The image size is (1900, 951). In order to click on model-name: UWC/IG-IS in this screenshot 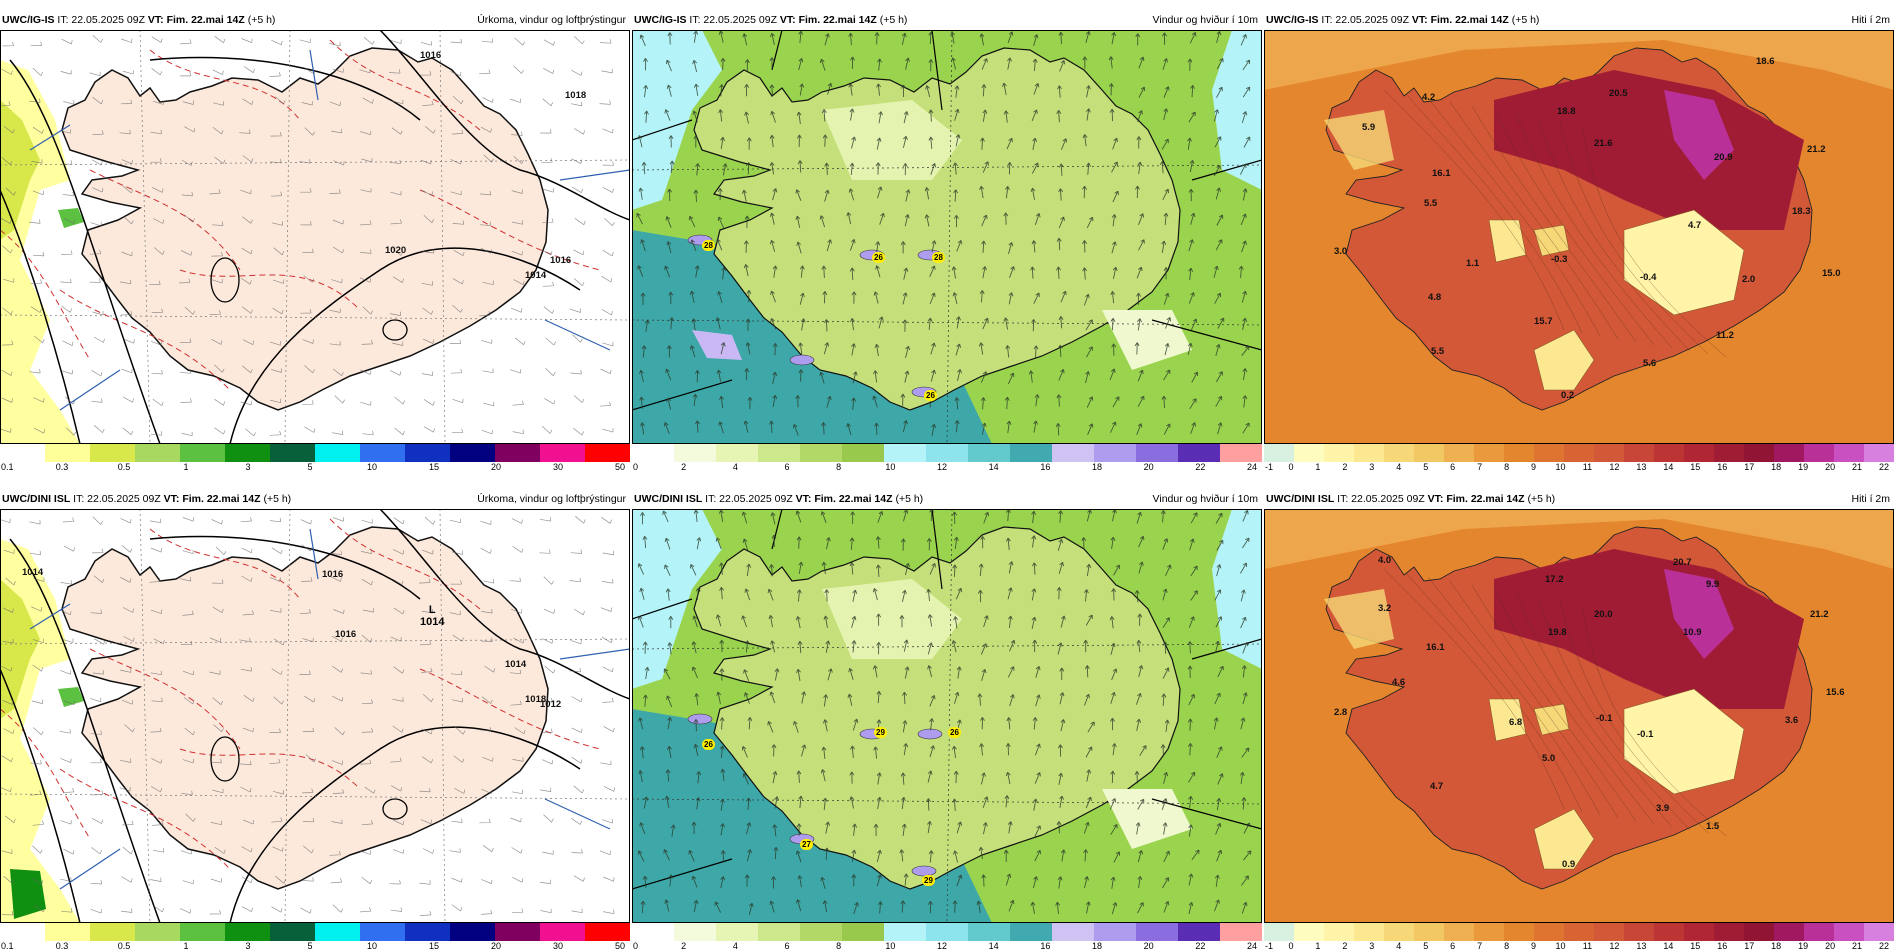, I will do `click(660, 20)`.